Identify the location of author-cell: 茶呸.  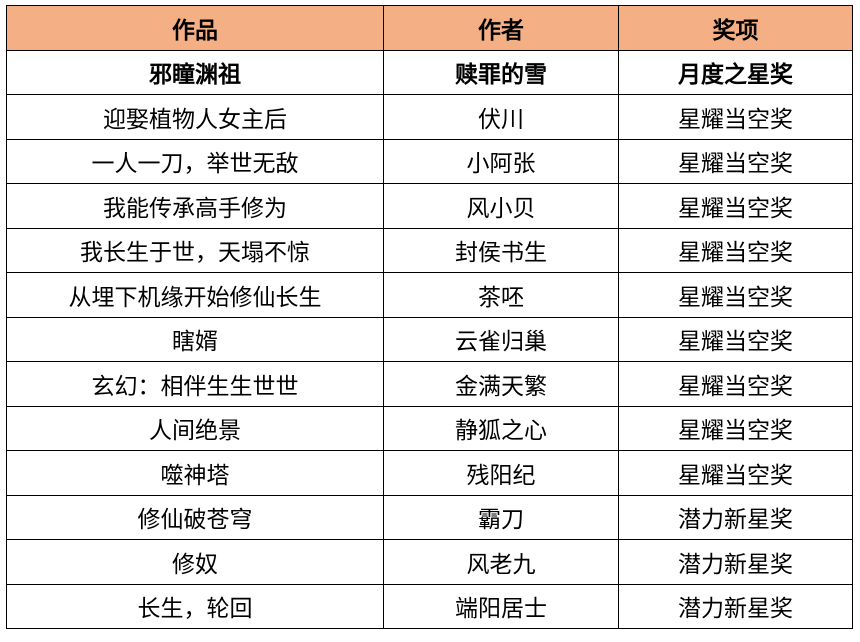
(501, 295).